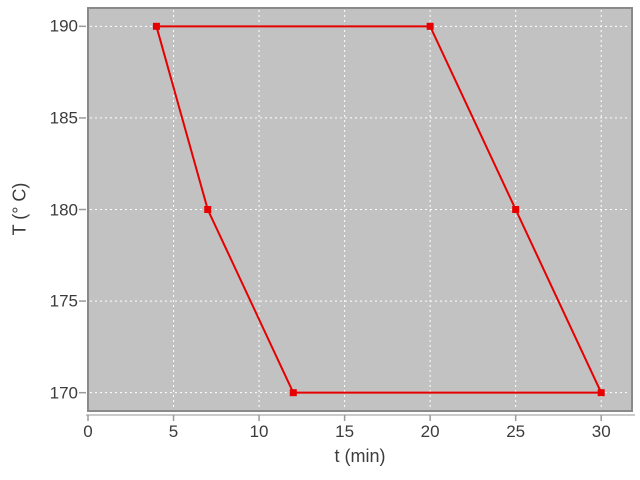  I want to click on y-tick-label: 170, so click(63, 393).